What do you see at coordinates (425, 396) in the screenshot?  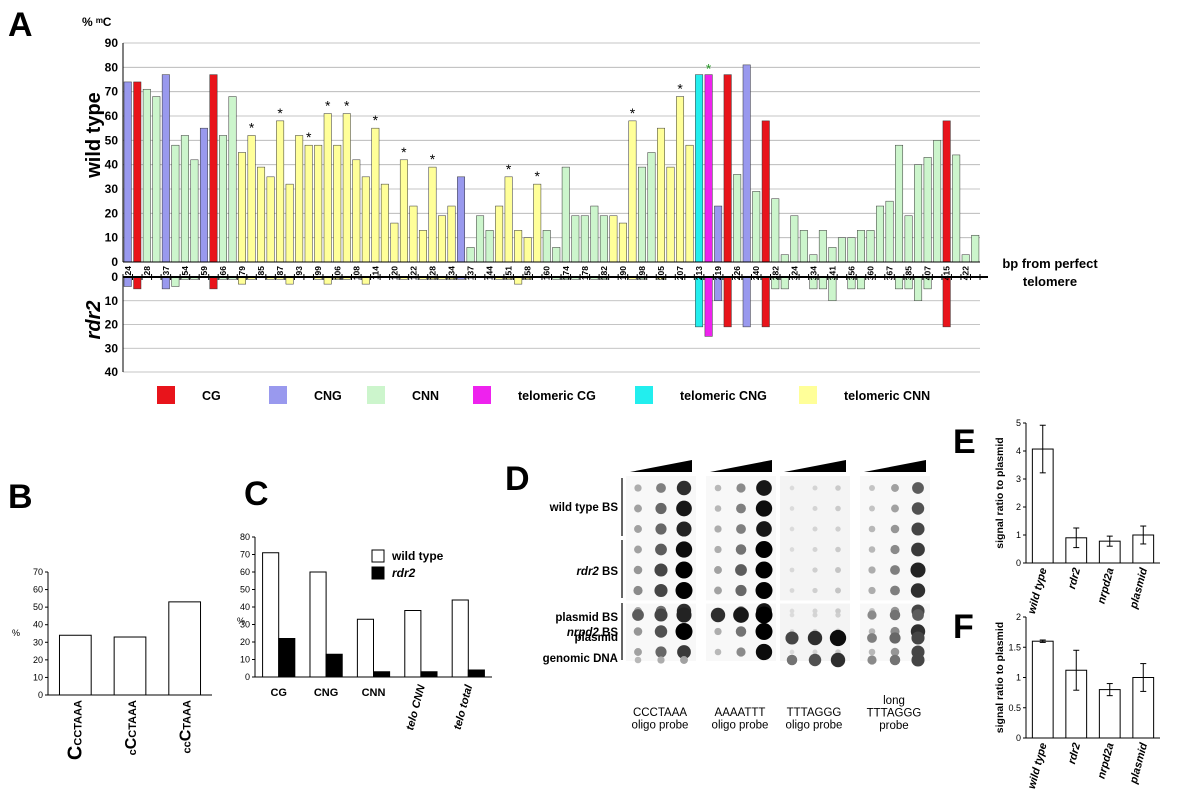 I see `a-legend-label: CNN` at bounding box center [425, 396].